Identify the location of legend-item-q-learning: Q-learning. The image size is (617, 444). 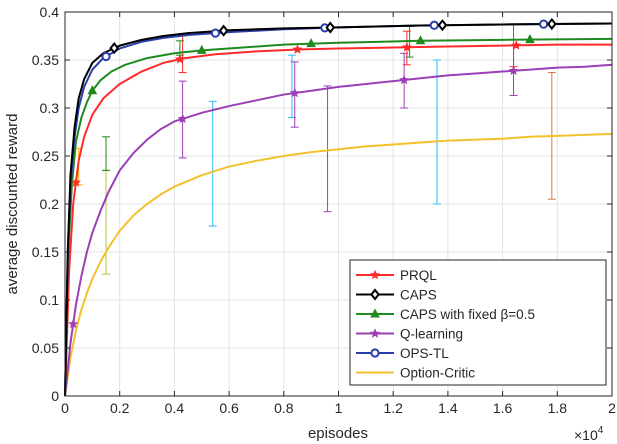
(409, 334).